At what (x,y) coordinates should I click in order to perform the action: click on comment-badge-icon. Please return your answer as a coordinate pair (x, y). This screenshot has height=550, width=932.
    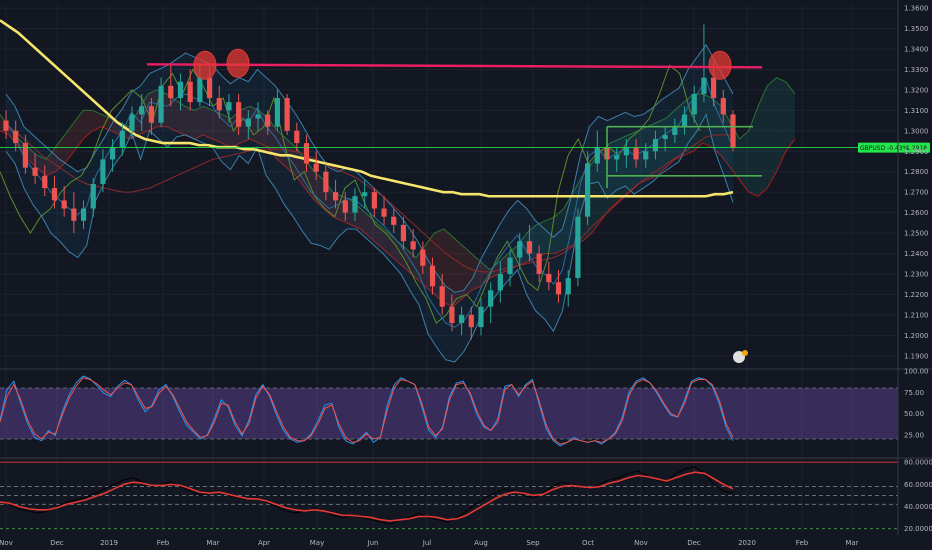
    Looking at the image, I should click on (745, 353).